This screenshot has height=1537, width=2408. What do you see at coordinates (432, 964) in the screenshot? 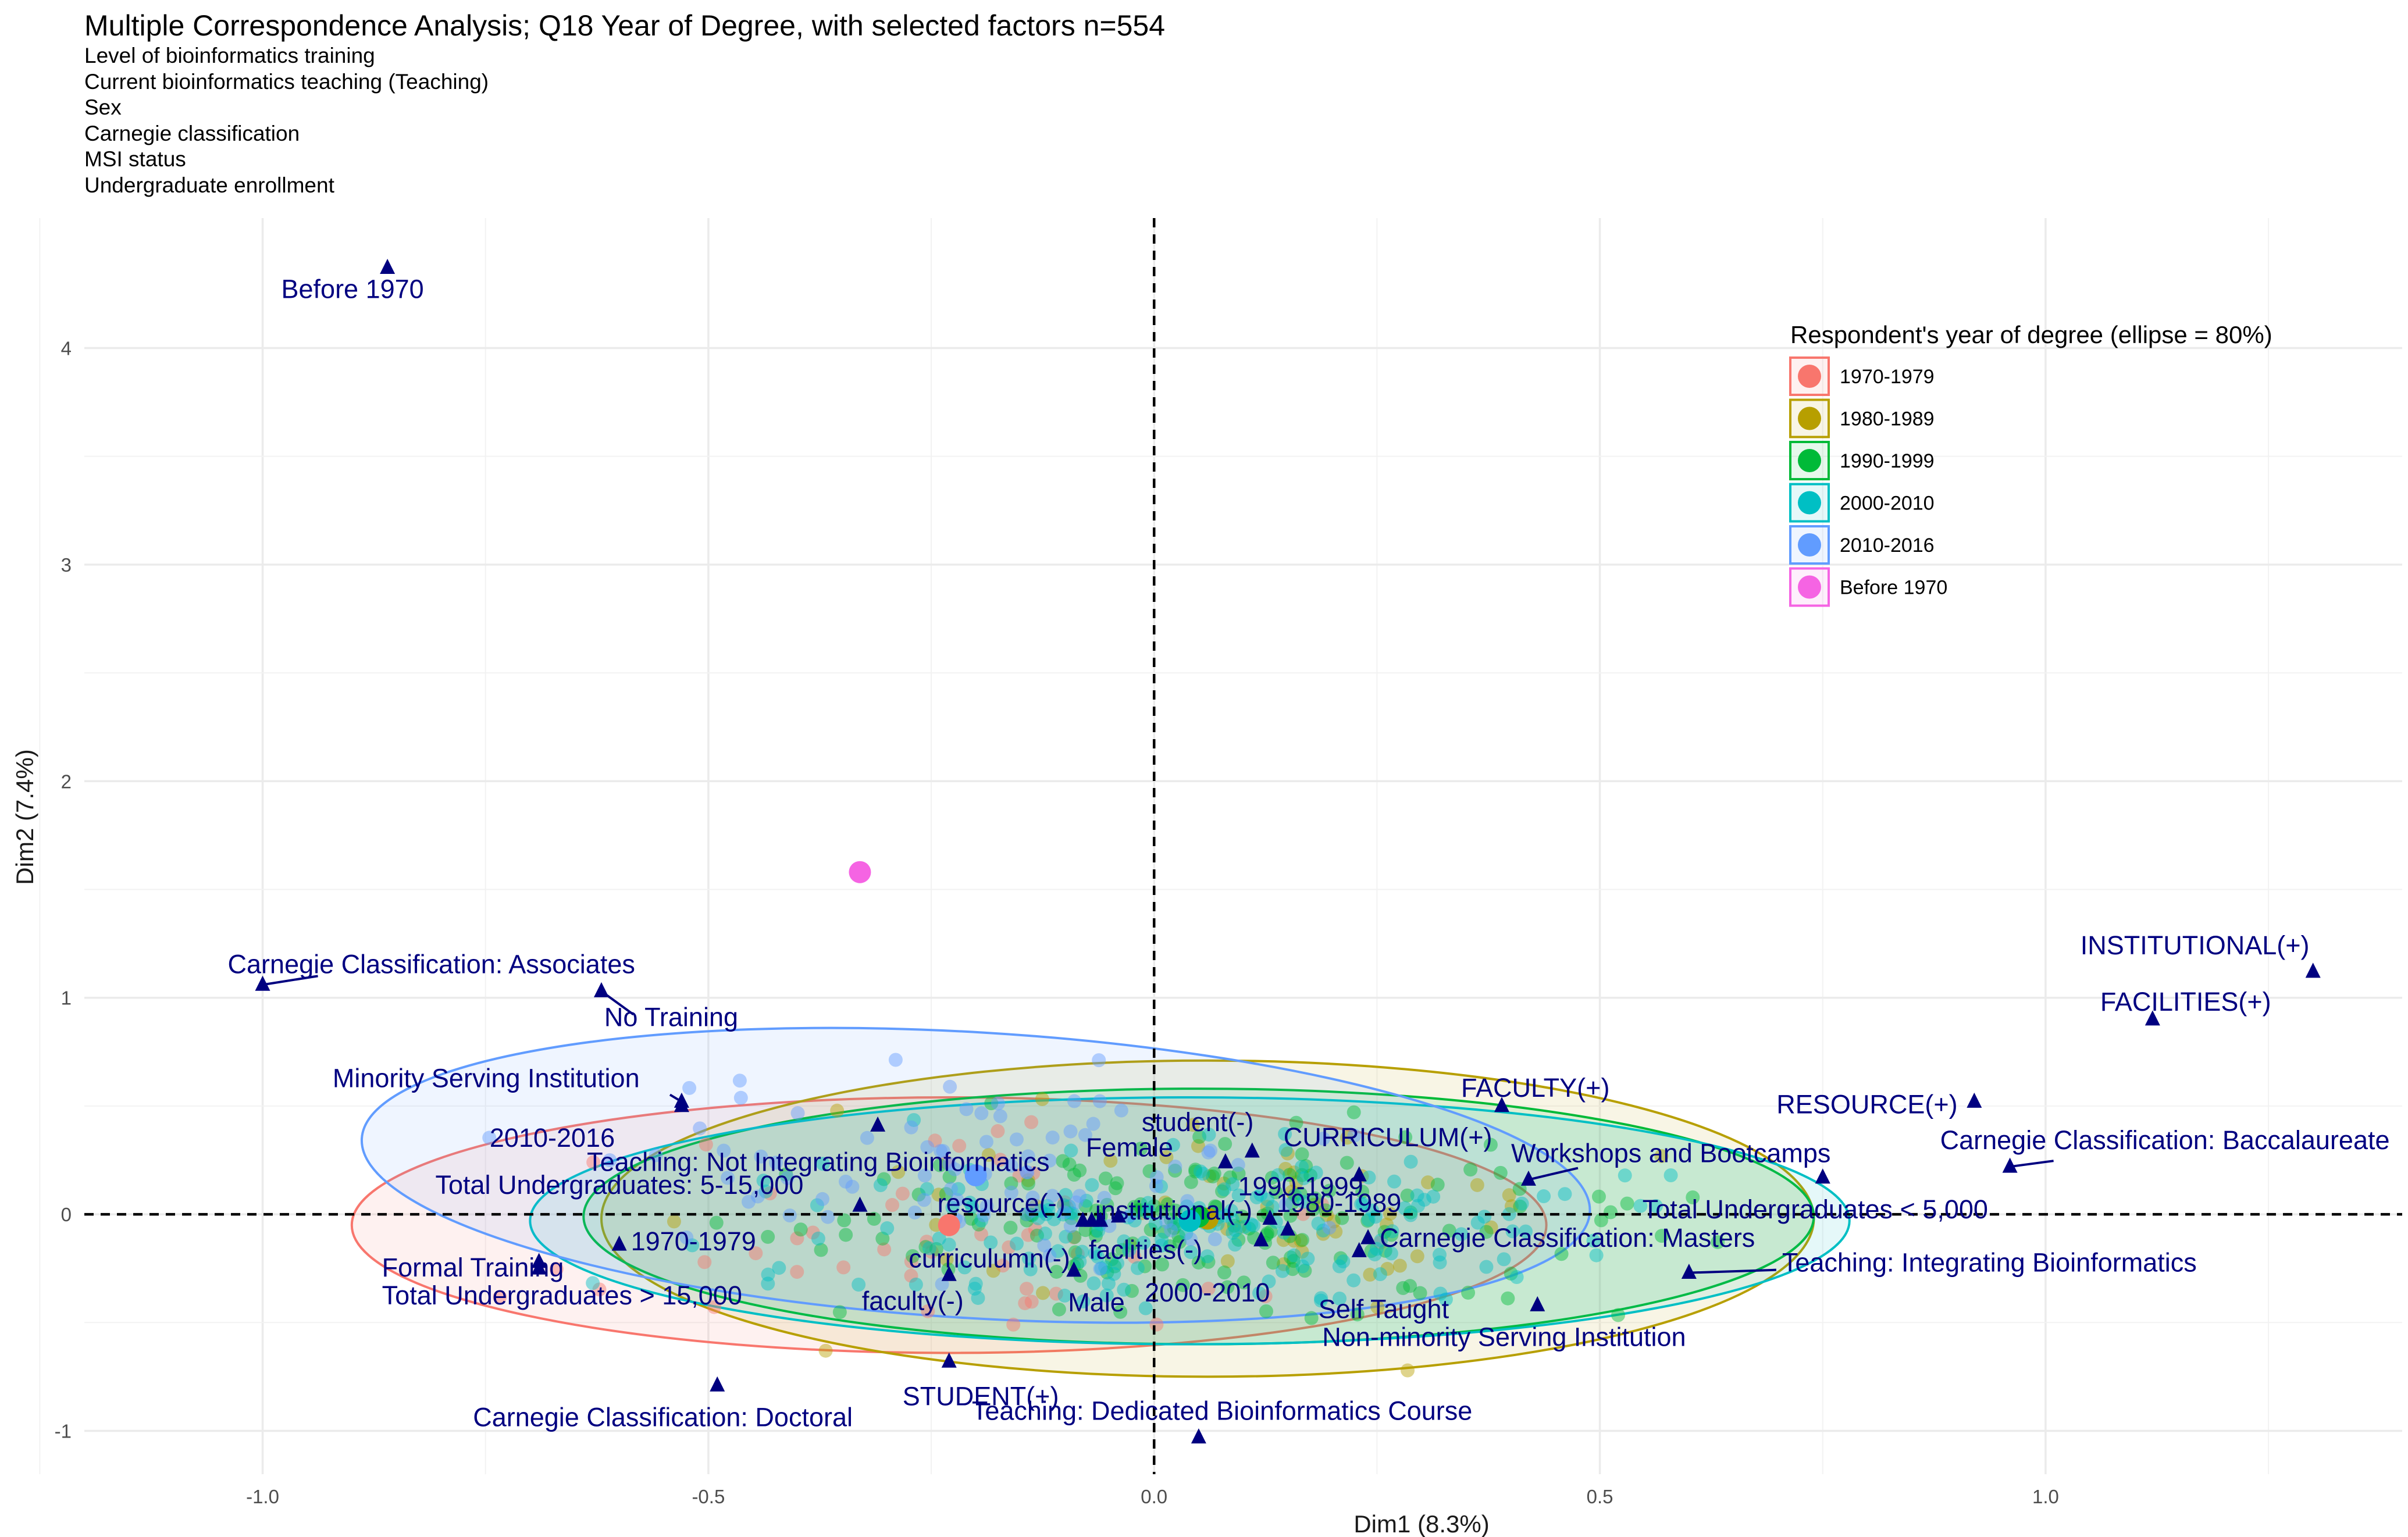
I see `category-label: Carnegie Classification: Associates` at bounding box center [432, 964].